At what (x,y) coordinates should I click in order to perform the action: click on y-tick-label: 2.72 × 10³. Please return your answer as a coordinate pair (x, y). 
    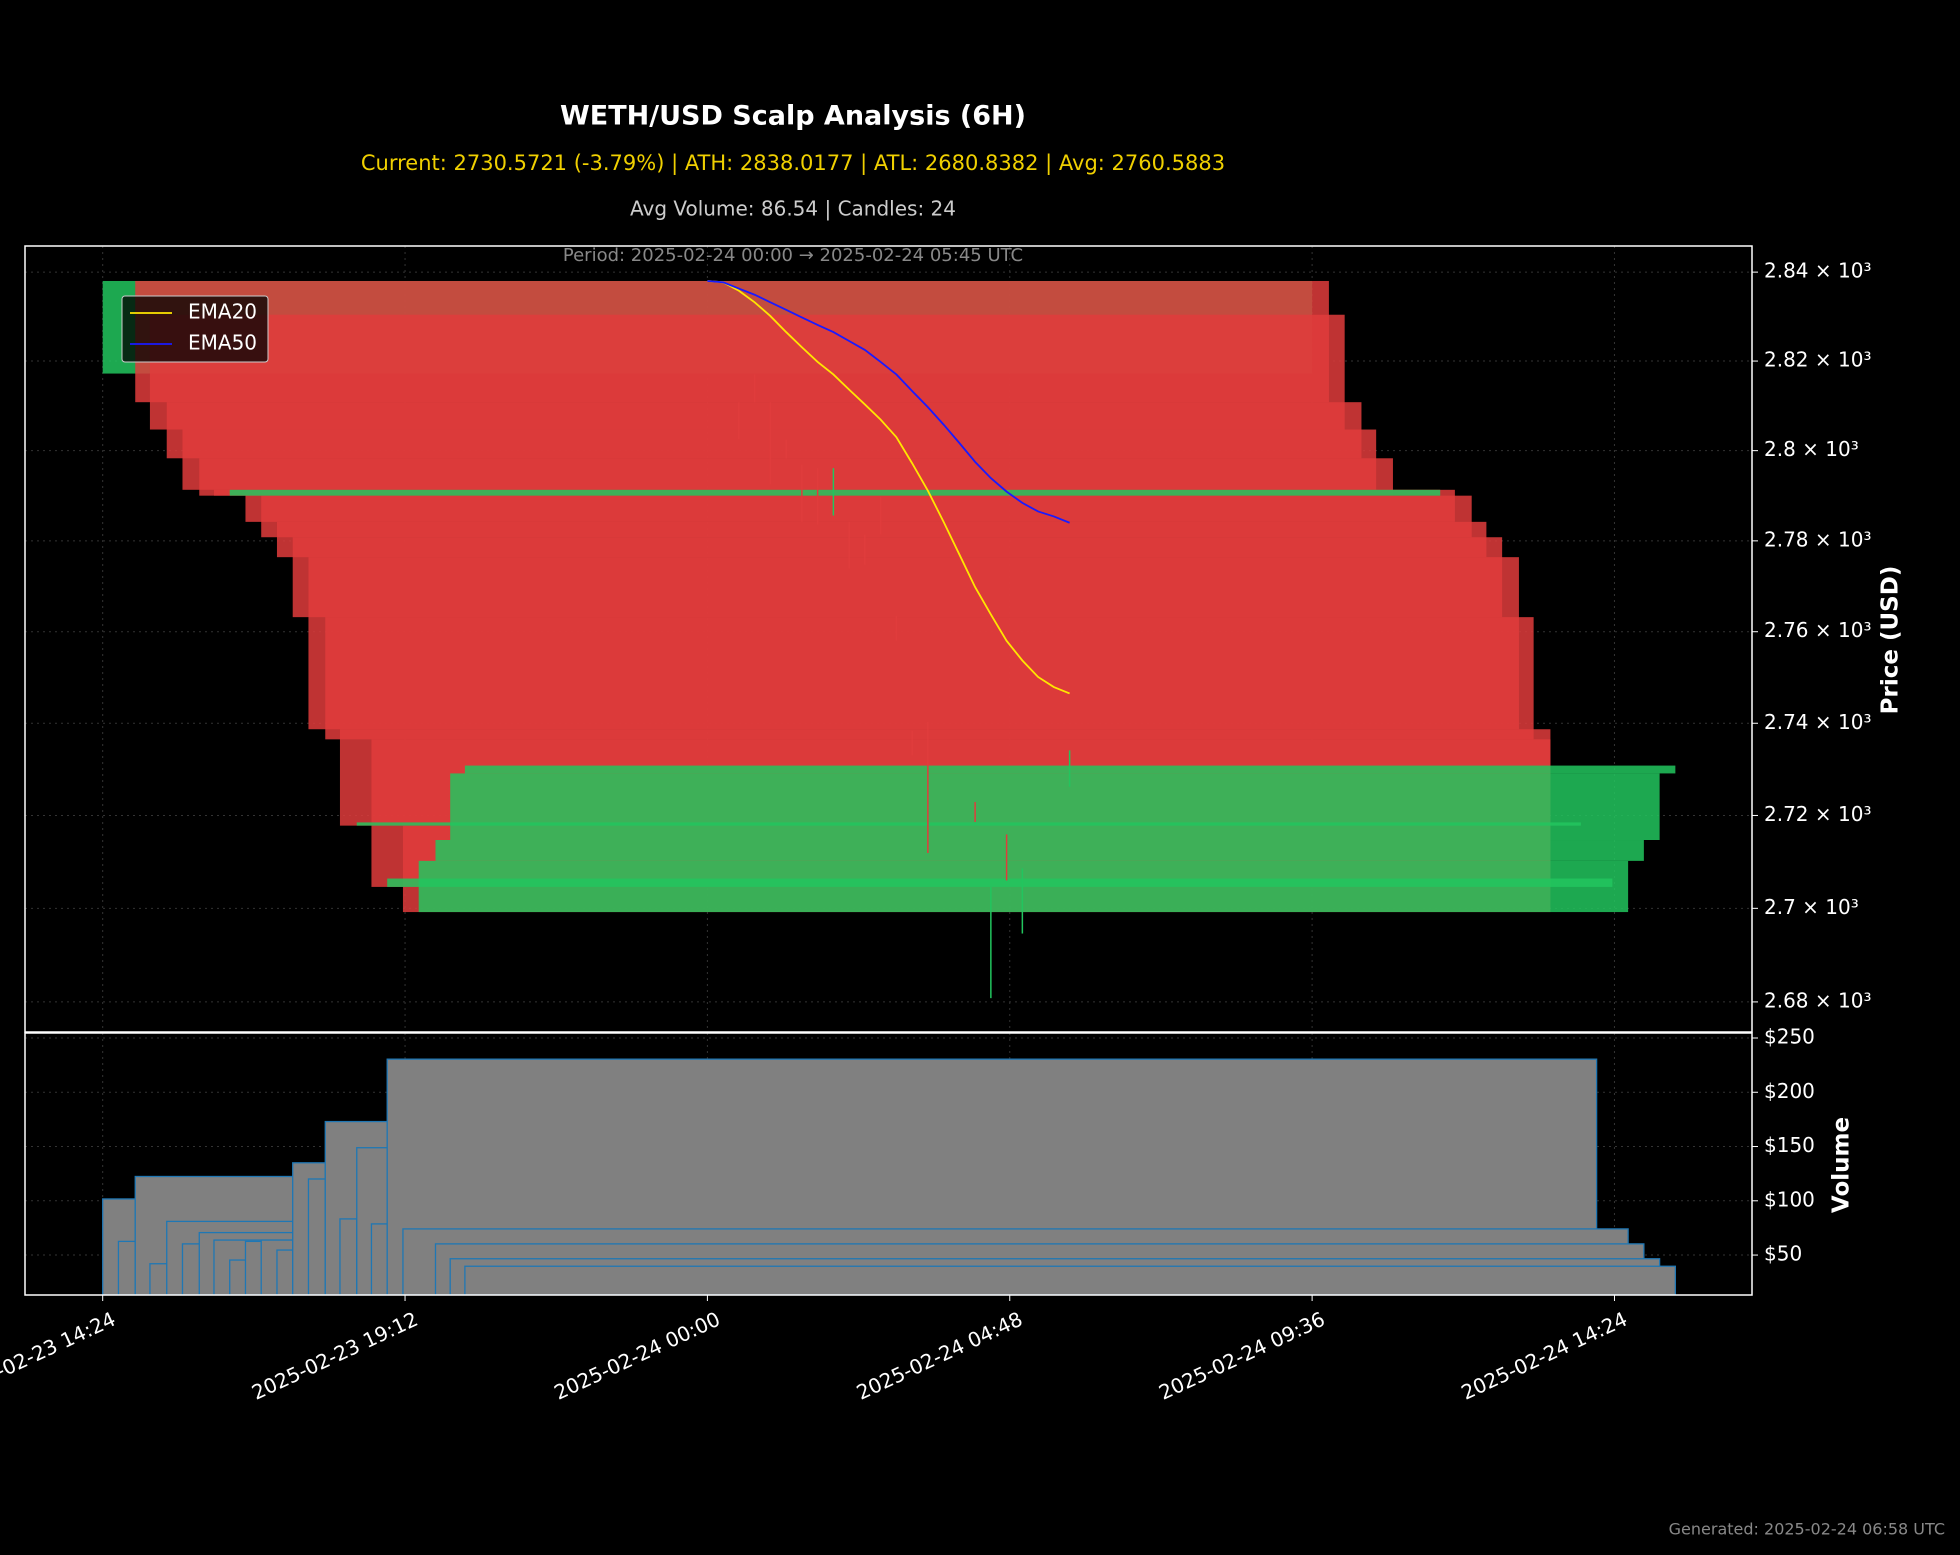
    Looking at the image, I should click on (1817, 814).